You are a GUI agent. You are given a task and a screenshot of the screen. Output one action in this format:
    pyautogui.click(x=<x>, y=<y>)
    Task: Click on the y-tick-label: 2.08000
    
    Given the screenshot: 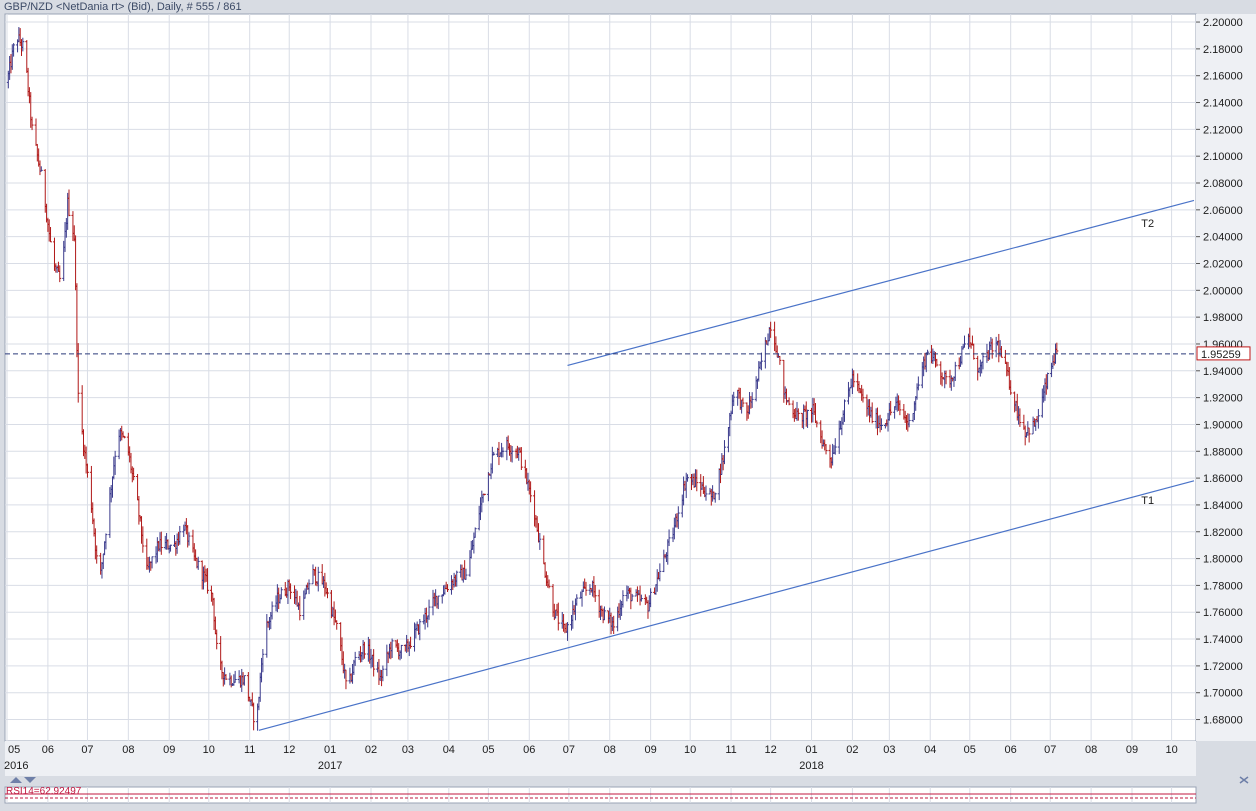 What is the action you would take?
    pyautogui.click(x=1223, y=184)
    